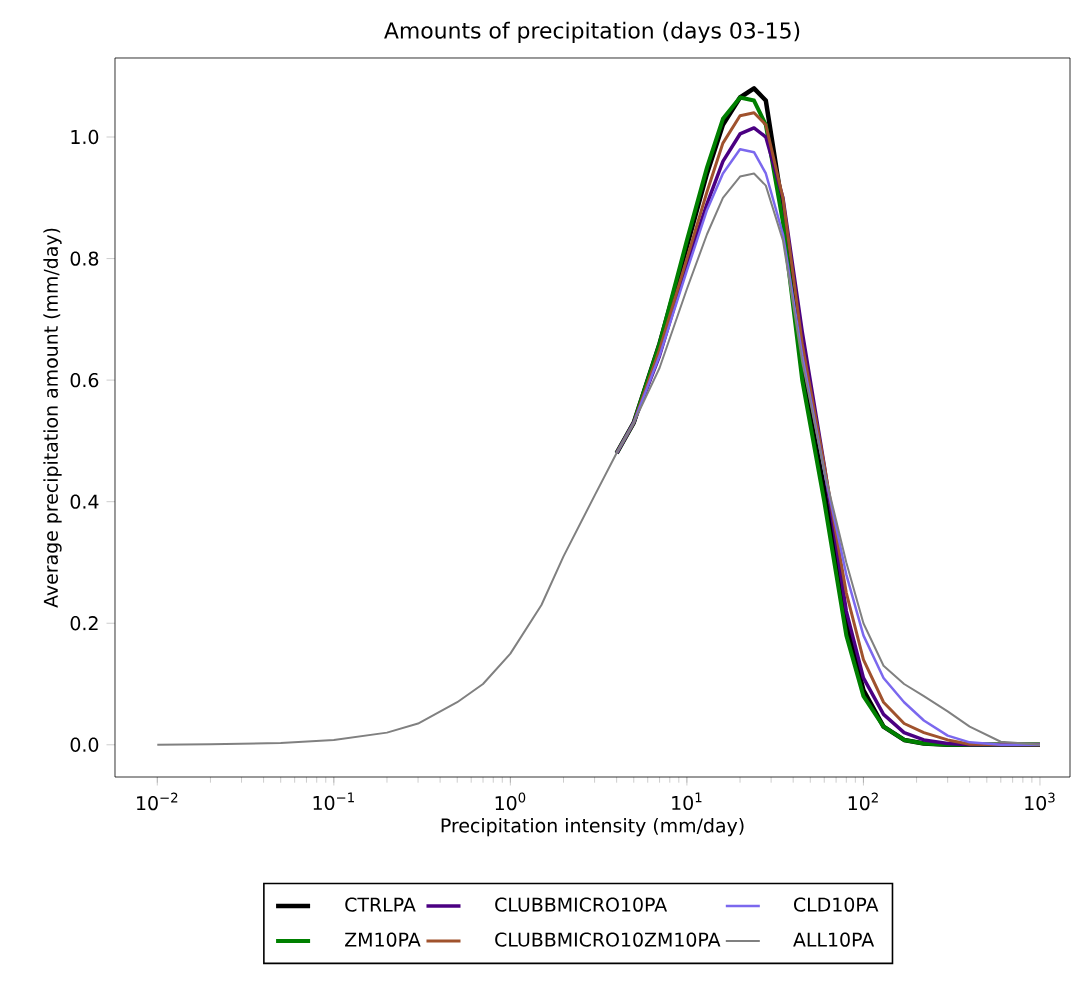 Image resolution: width=1072 pixels, height=981 pixels. Describe the element at coordinates (687, 801) in the screenshot. I see `x-tick-label: 10$^{1}$` at that location.